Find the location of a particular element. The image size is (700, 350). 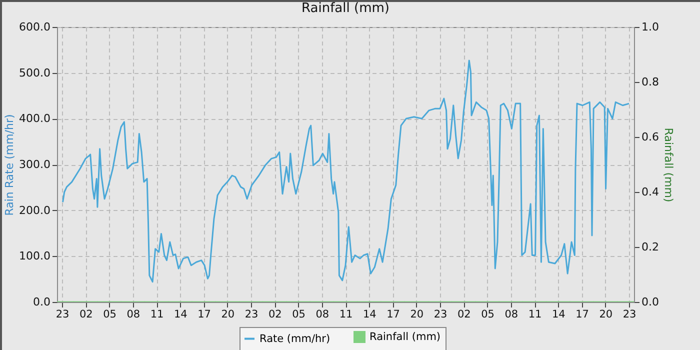

legend-label: Rate (mm/hr) is located at coordinates (295, 338).